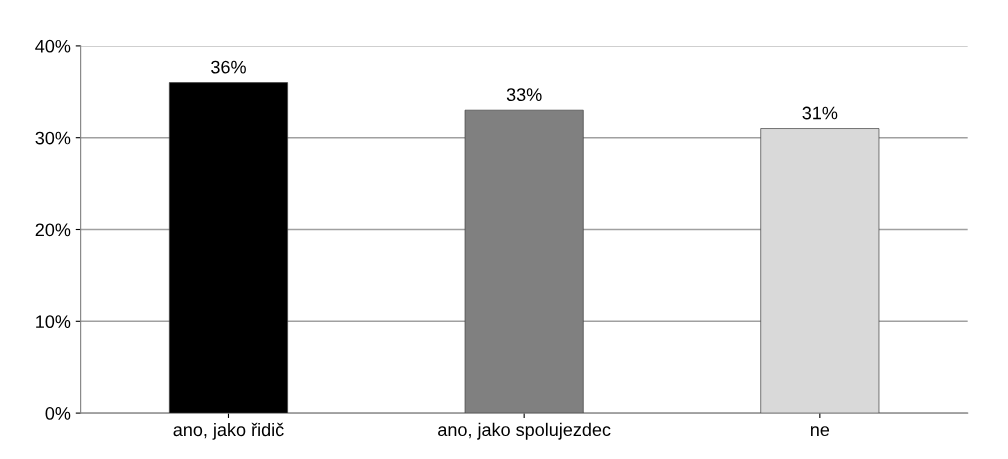  Describe the element at coordinates (524, 95) in the screenshot. I see `data-label: 33%` at that location.